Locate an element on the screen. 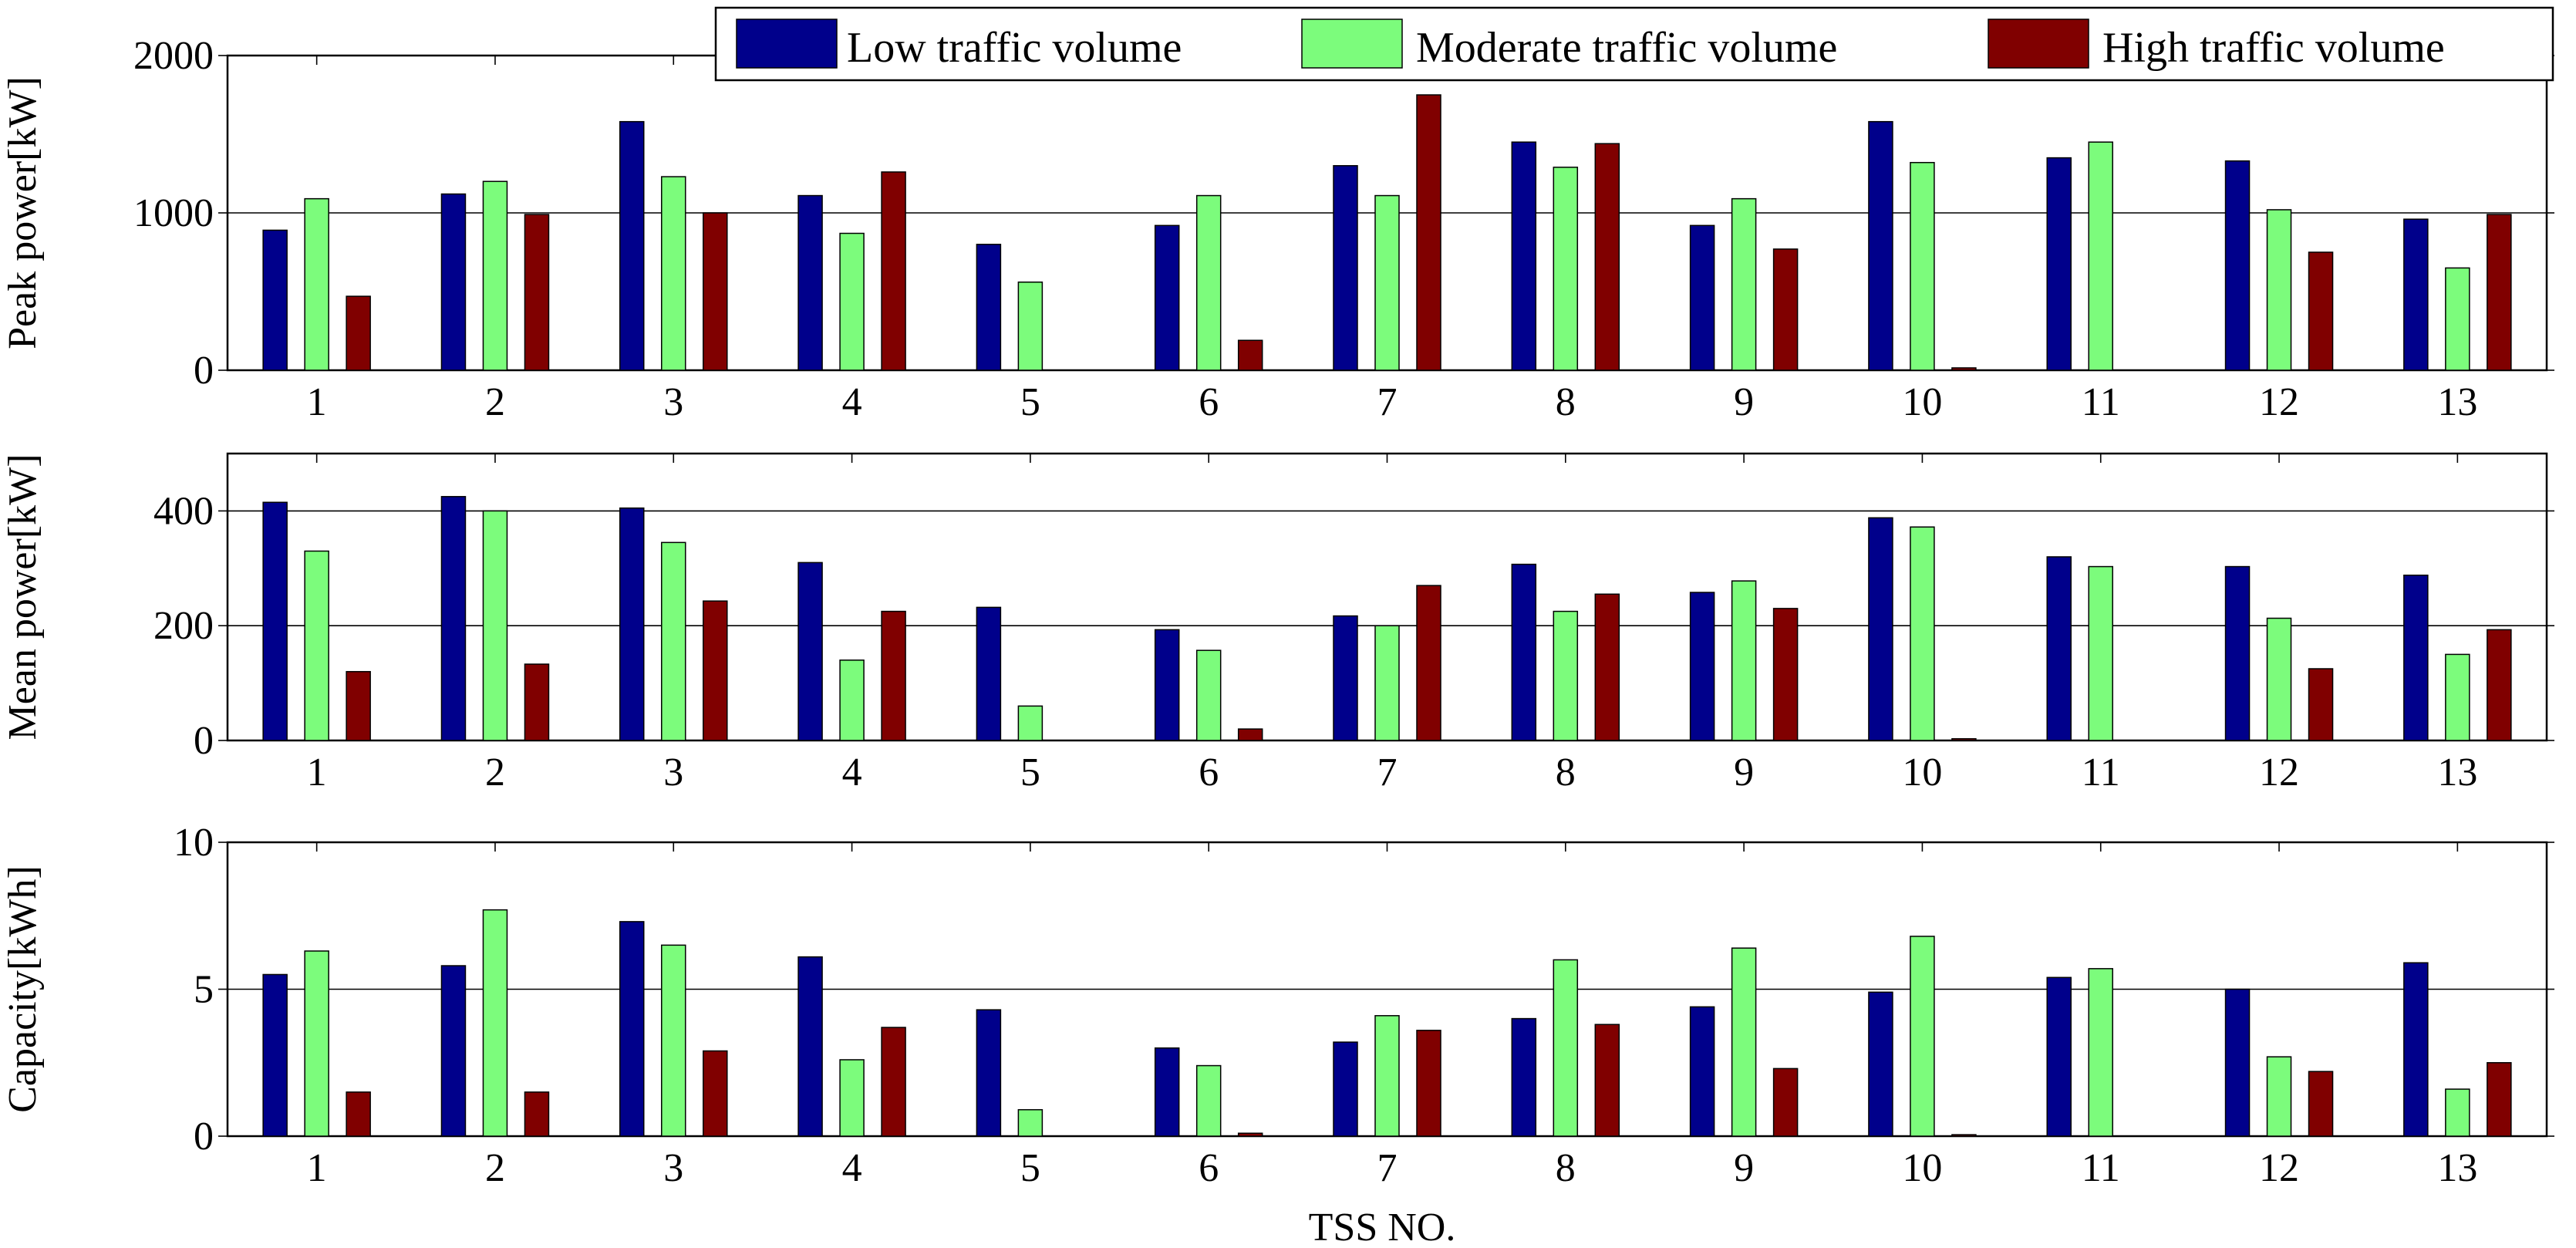 This screenshot has width=2576, height=1248. y-tick-label: 200 is located at coordinates (183, 626).